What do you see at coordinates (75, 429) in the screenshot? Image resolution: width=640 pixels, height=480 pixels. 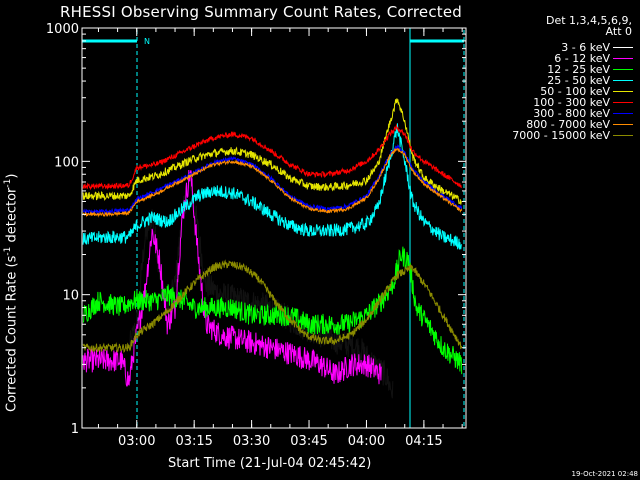 I see `y-tick-label: 1` at bounding box center [75, 429].